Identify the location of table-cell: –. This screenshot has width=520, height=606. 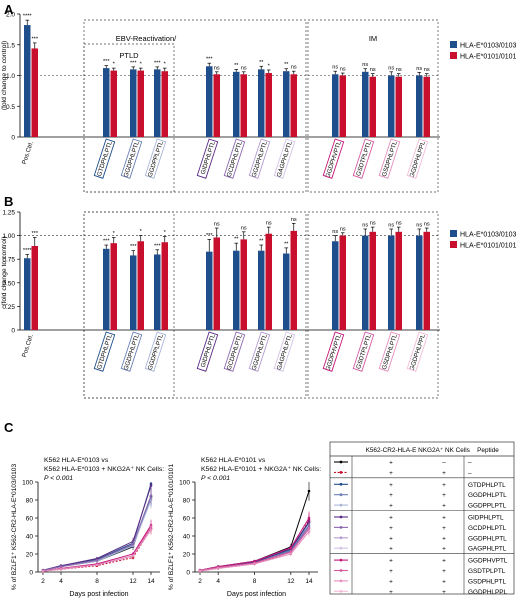
(444, 463).